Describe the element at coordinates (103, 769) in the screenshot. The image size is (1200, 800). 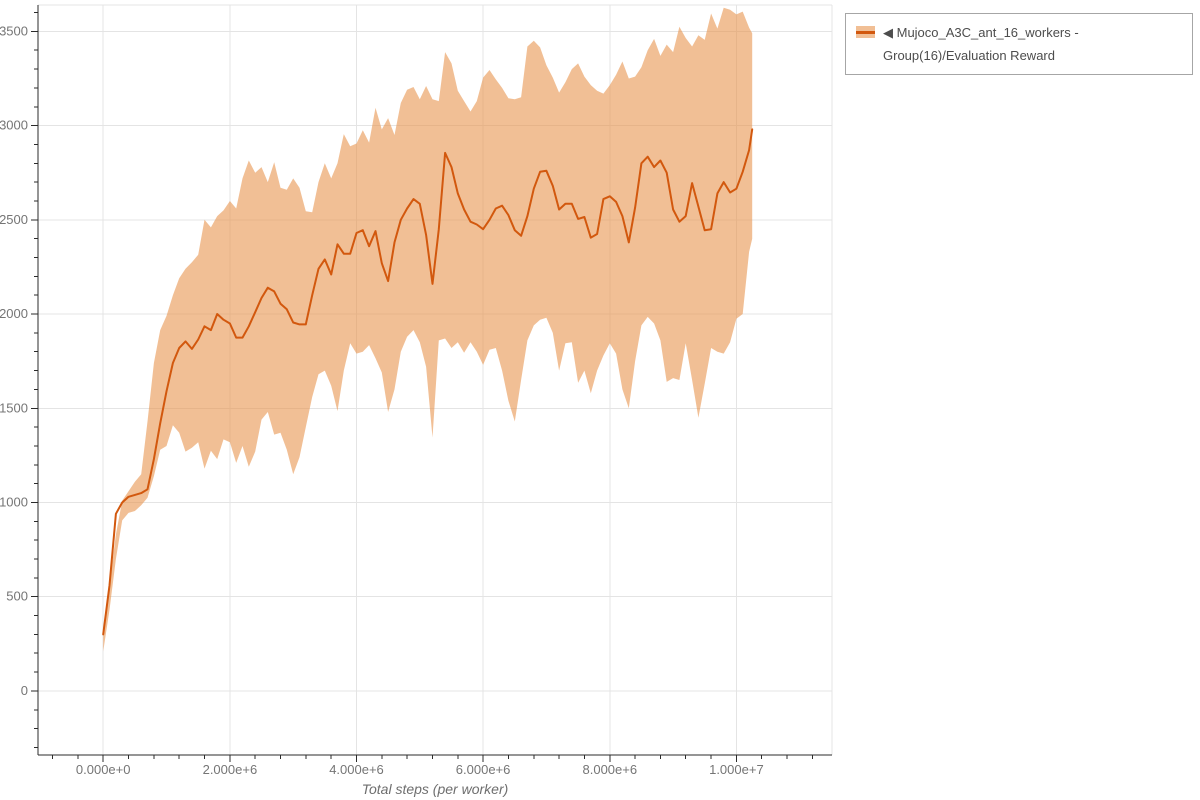
I see `x-tick-label: 0.000e+0` at that location.